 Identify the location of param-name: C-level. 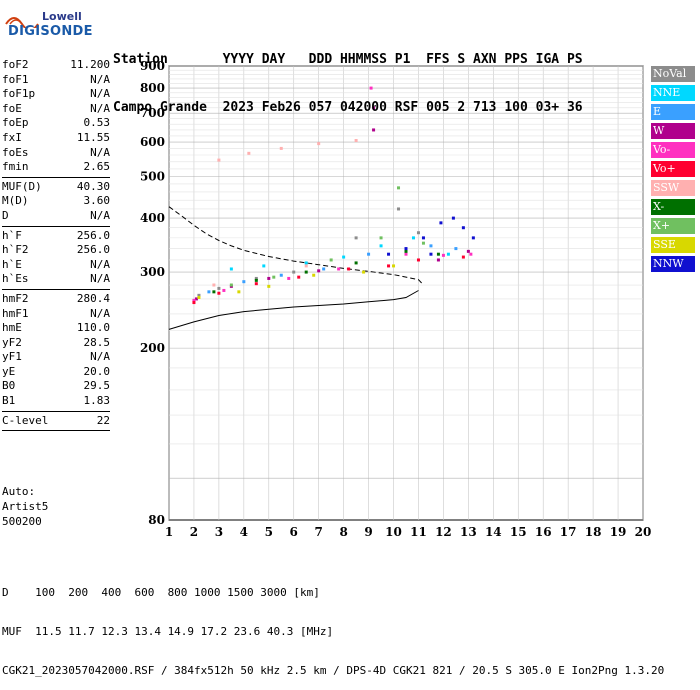
(25, 420).